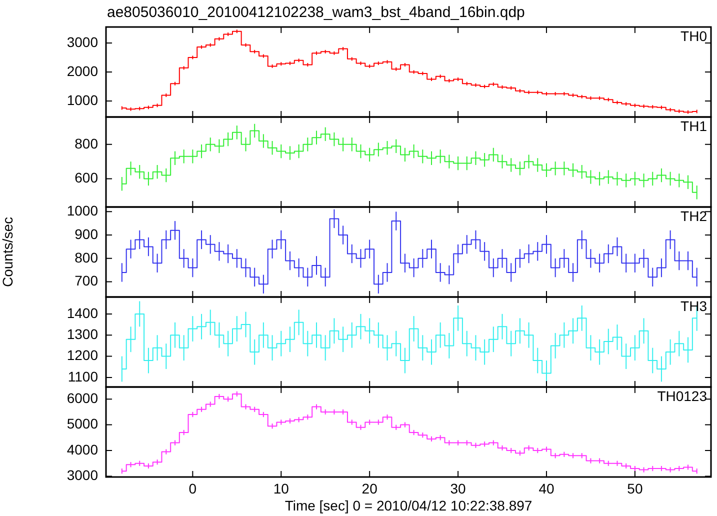  Describe the element at coordinates (8, 252) in the screenshot. I see `y-axis-title: Counts/sec` at that location.